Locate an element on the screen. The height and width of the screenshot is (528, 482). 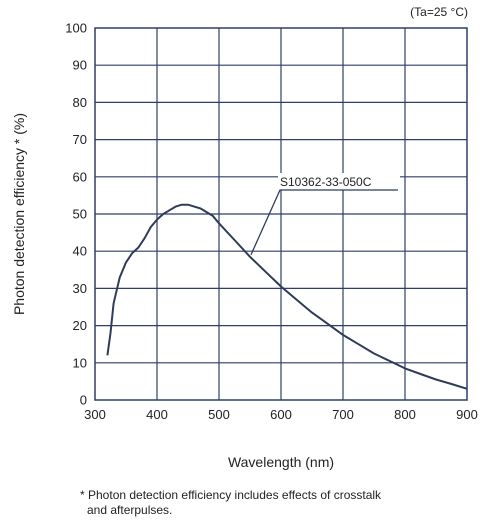
x-tick-label: 500 is located at coordinates (219, 414).